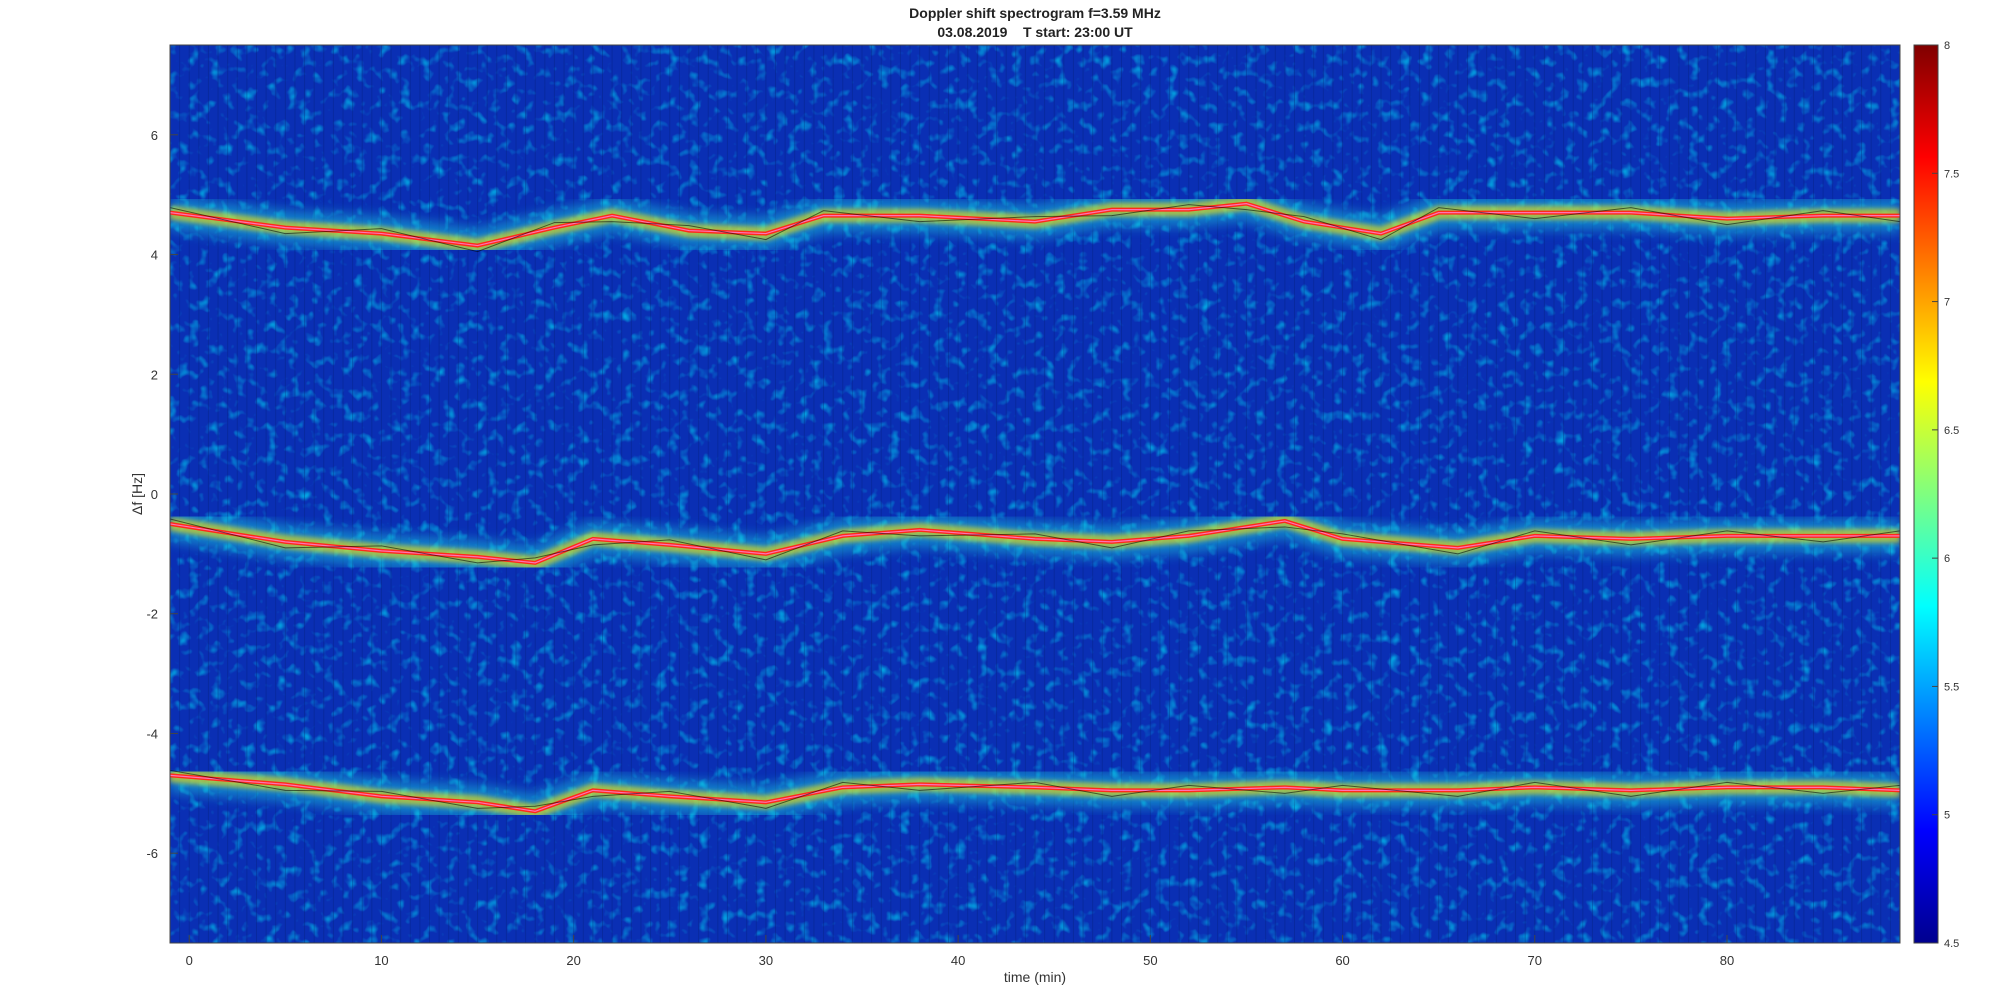 This screenshot has width=2000, height=1003. What do you see at coordinates (1926, 494) in the screenshot?
I see `colorbar-gradient` at bounding box center [1926, 494].